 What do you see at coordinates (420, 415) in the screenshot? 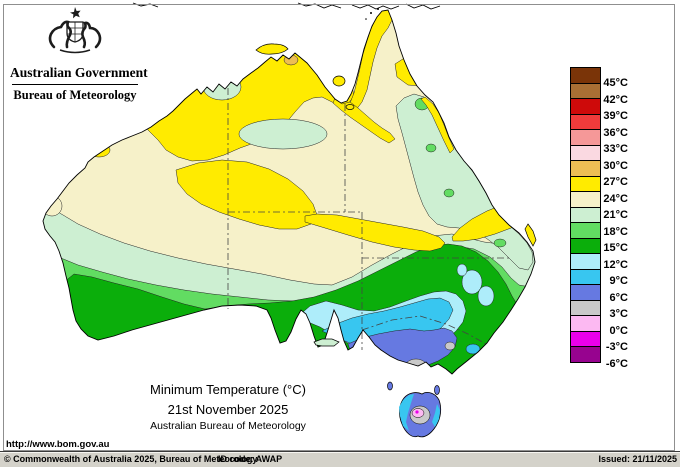
I see `tasmania` at bounding box center [420, 415].